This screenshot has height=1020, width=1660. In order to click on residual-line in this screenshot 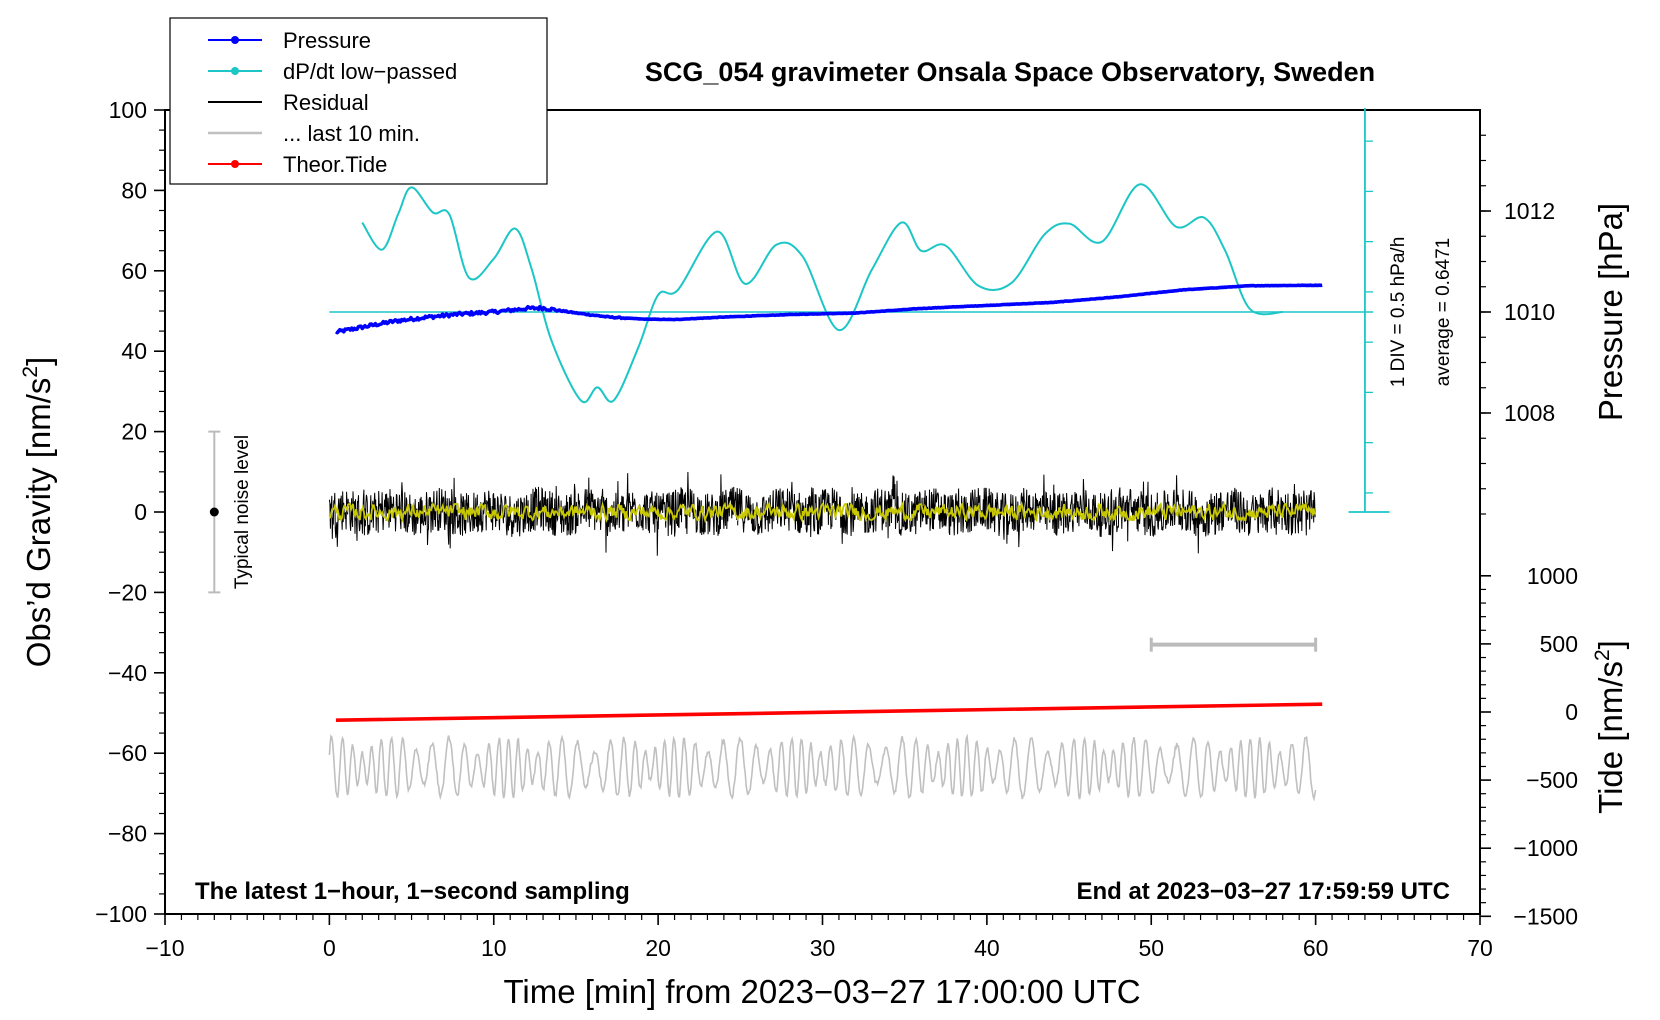, I will do `click(822, 513)`.